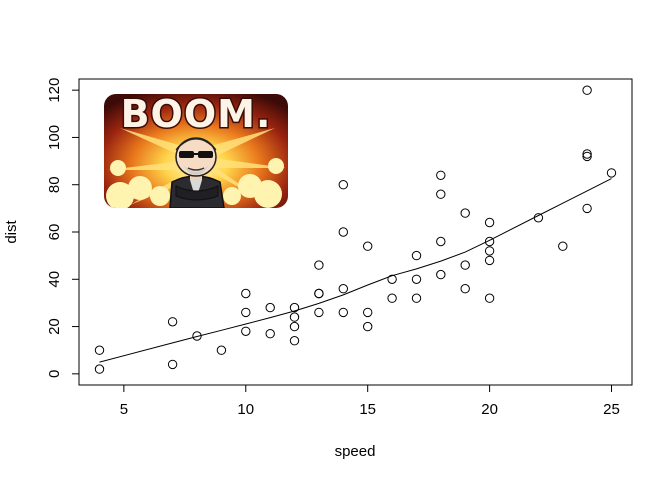 Image resolution: width=672 pixels, height=480 pixels. What do you see at coordinates (54, 326) in the screenshot?
I see `y-tick-label: 20` at bounding box center [54, 326].